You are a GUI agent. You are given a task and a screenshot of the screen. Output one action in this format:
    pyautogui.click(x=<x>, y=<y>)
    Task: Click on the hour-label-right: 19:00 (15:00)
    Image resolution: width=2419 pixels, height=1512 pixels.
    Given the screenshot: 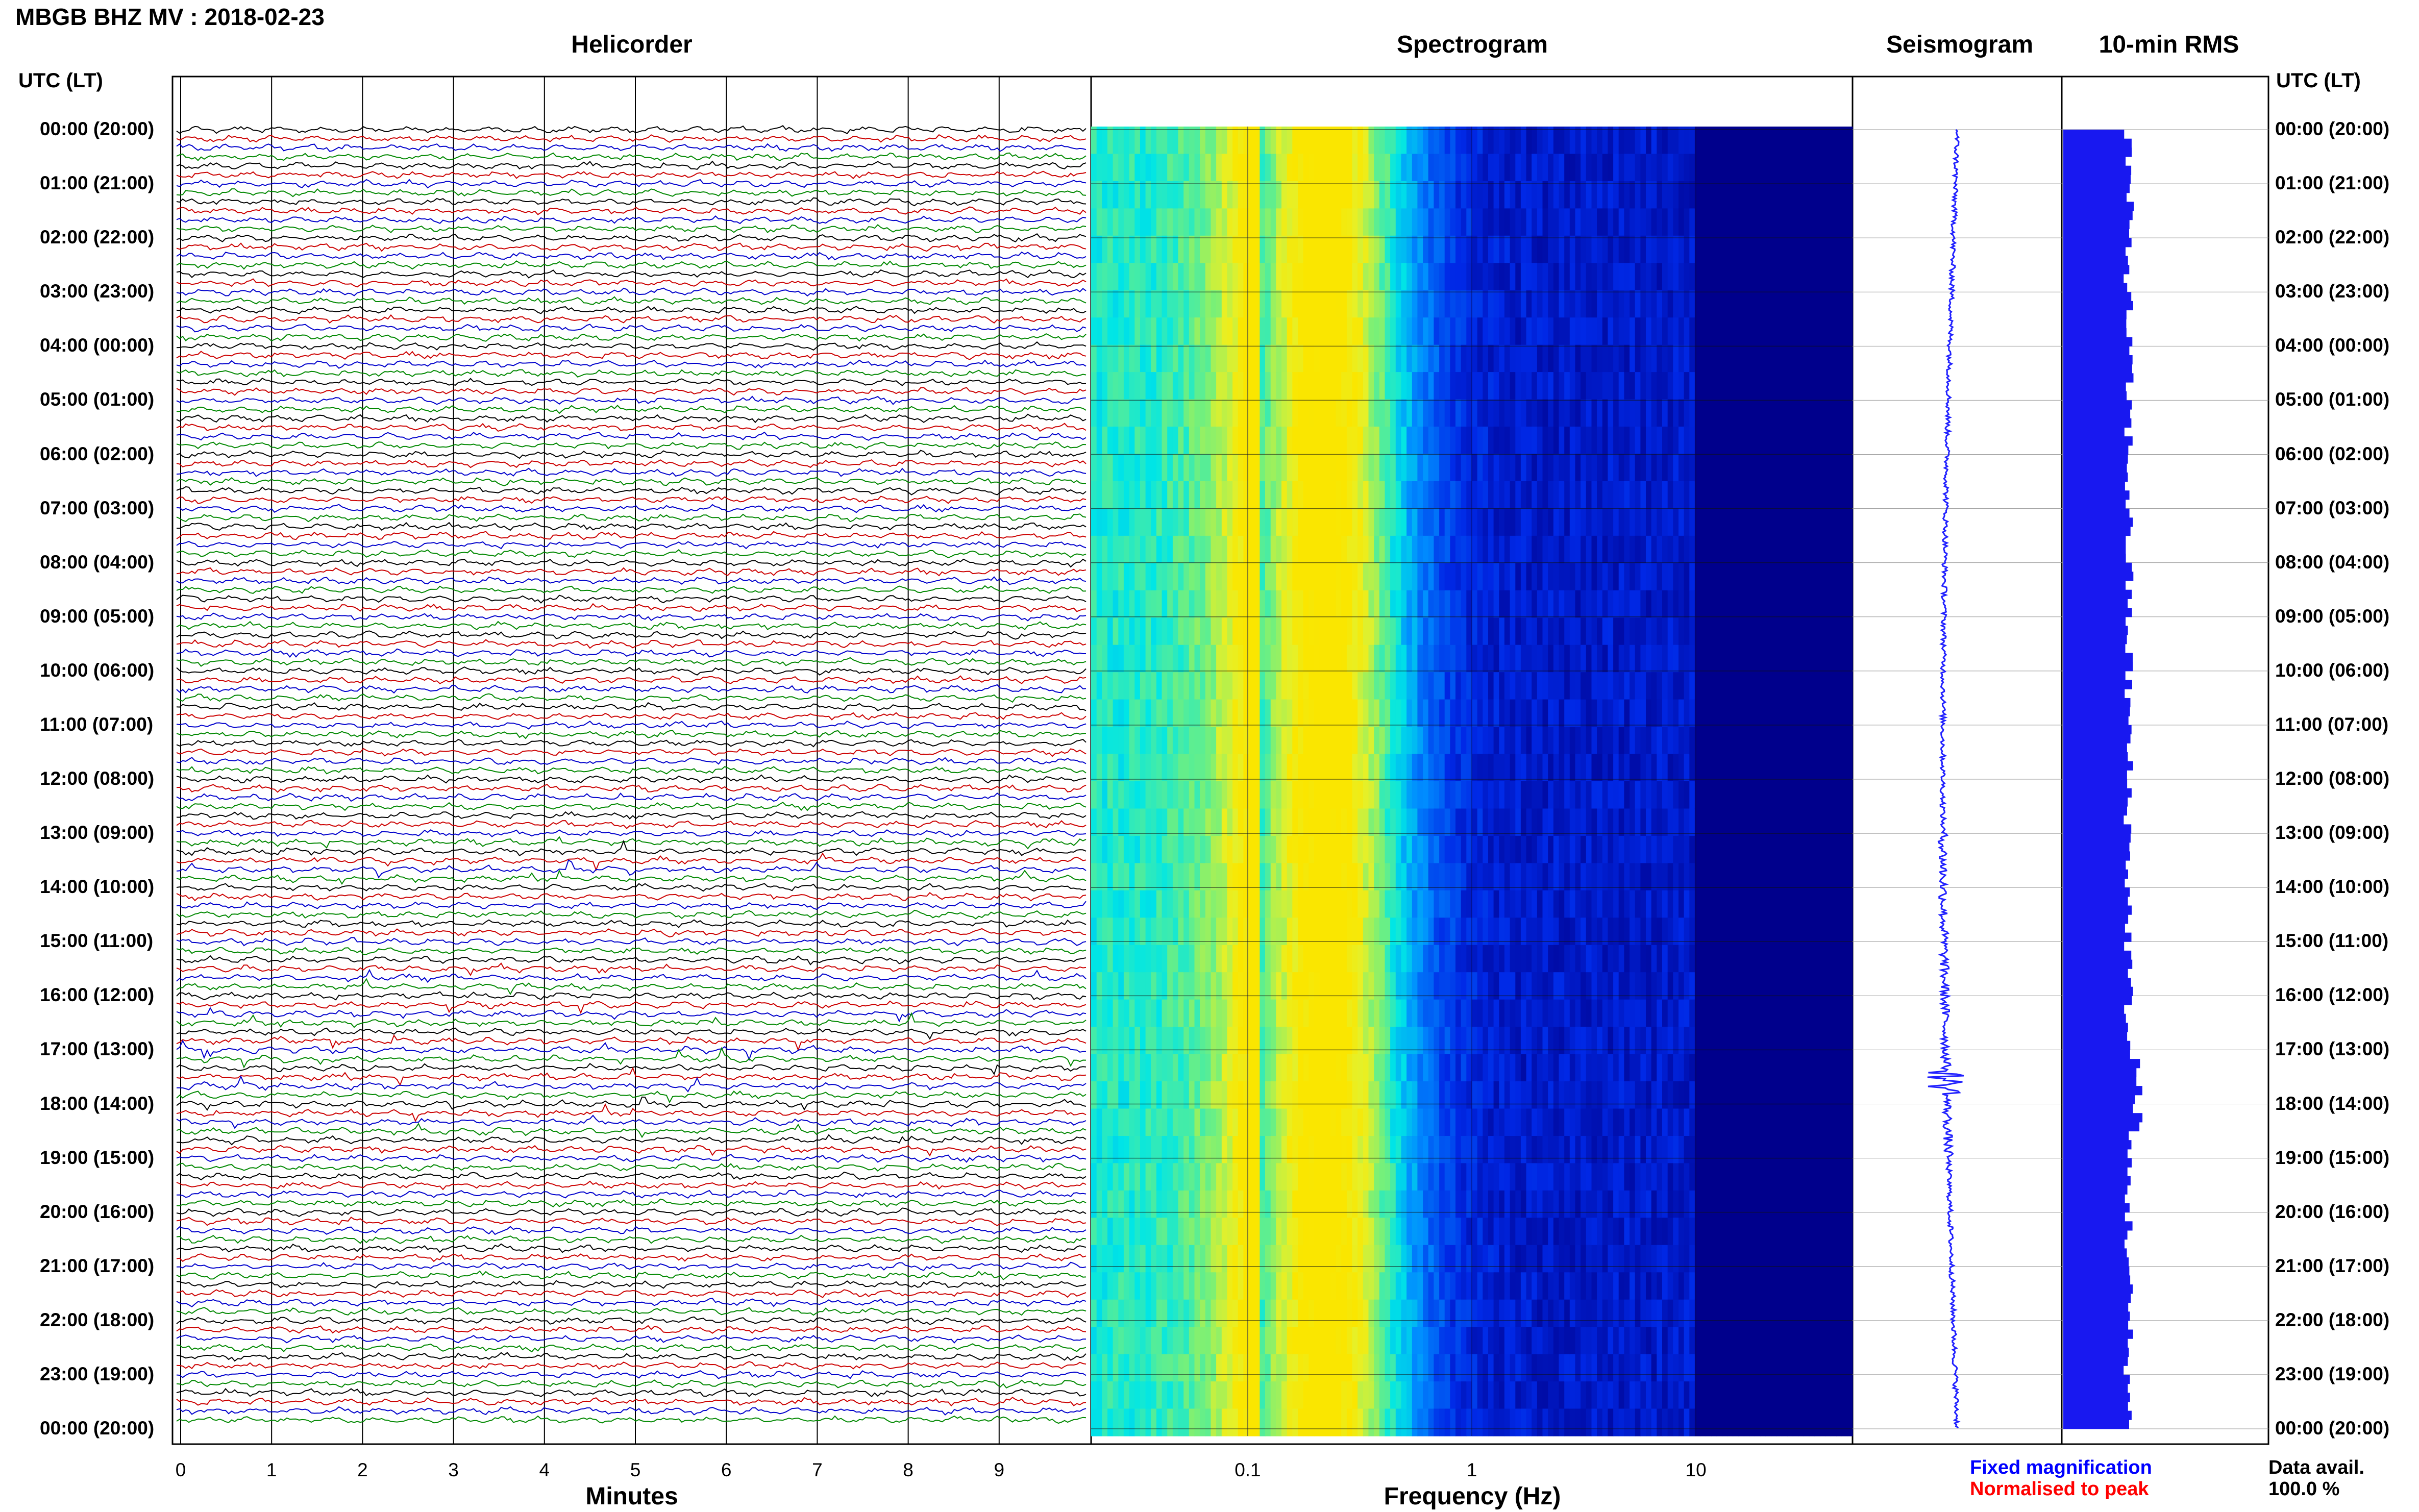 What is the action you would take?
    pyautogui.click(x=2332, y=1157)
    